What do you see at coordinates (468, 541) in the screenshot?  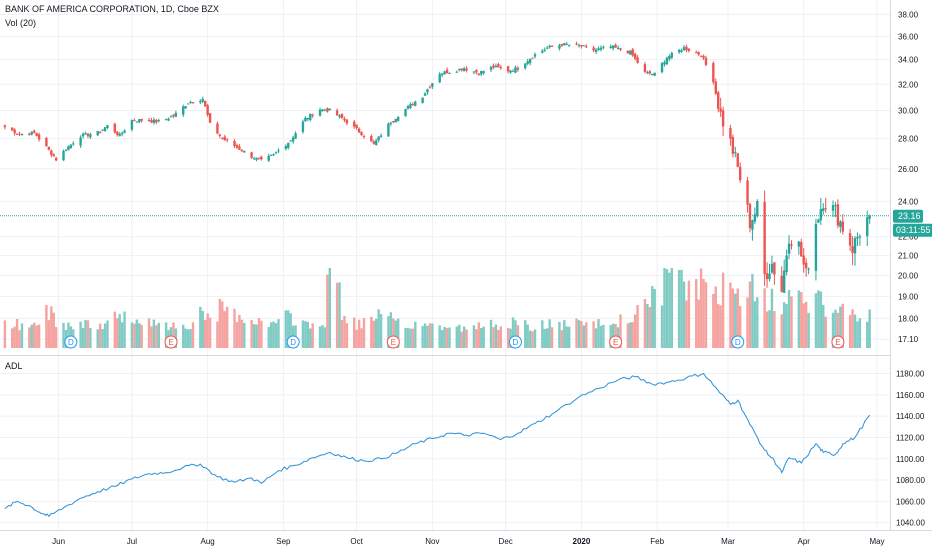 I see `time-axis: Jun Jul Aug Sep Oct Nov Dec 2020 Feb Mar Apr May` at bounding box center [468, 541].